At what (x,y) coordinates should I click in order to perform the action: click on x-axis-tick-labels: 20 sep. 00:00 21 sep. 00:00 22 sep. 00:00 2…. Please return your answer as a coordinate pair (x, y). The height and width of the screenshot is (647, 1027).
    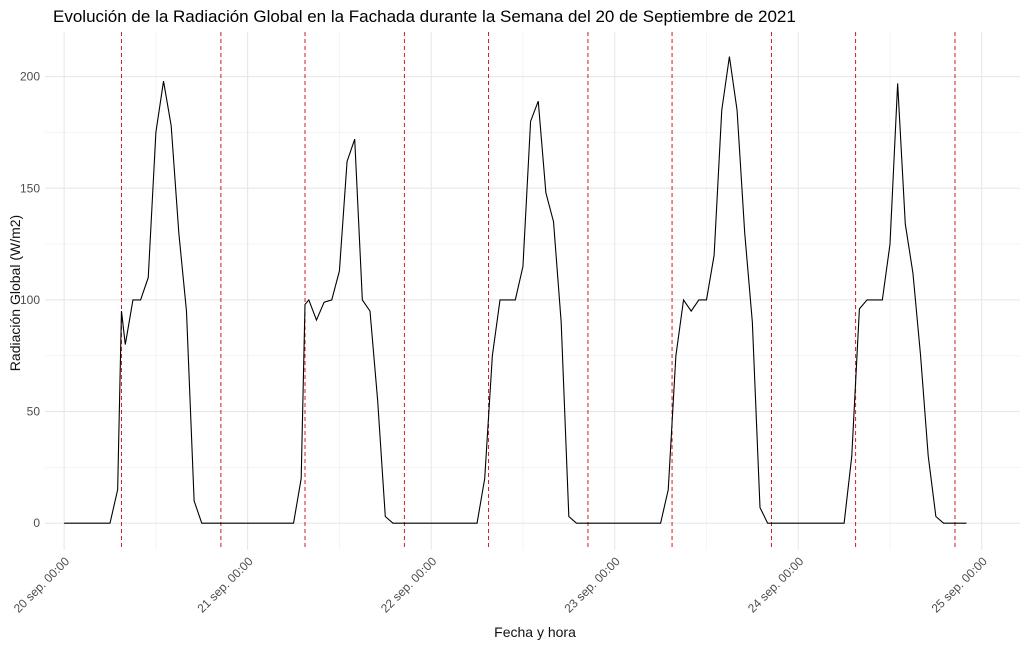
    Looking at the image, I should click on (500, 585).